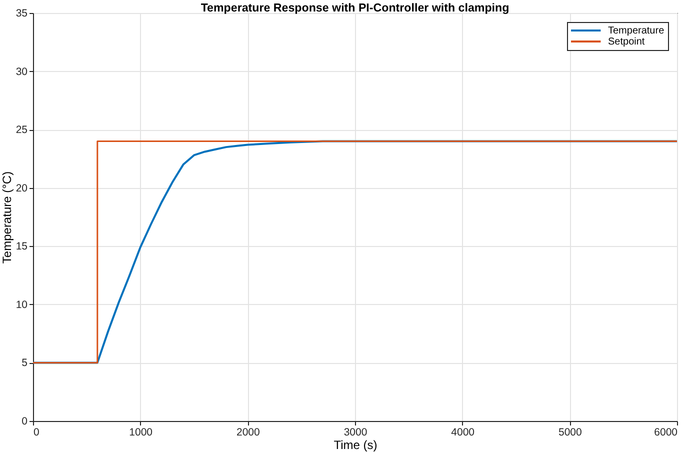 The image size is (690, 452). Describe the element at coordinates (636, 31) in the screenshot. I see `legend-label: Temperature` at that location.